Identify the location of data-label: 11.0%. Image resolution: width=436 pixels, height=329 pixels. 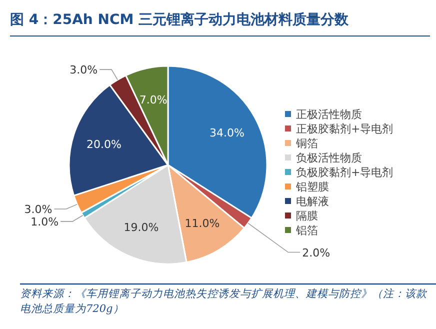
(202, 223).